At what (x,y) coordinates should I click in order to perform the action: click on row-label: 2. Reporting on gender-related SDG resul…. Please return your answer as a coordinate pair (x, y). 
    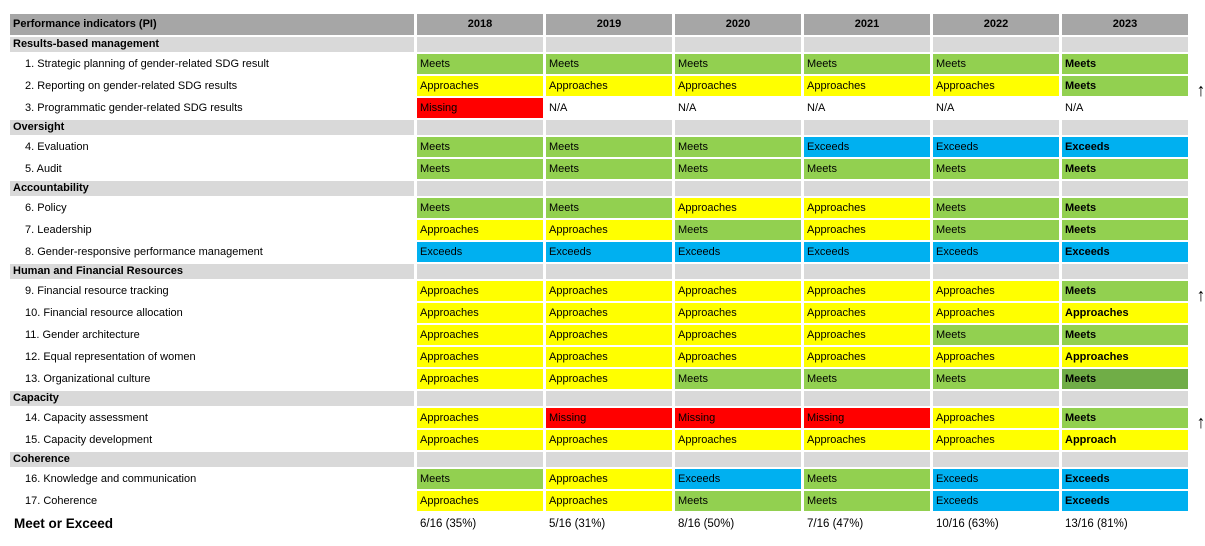
    Looking at the image, I should click on (212, 86).